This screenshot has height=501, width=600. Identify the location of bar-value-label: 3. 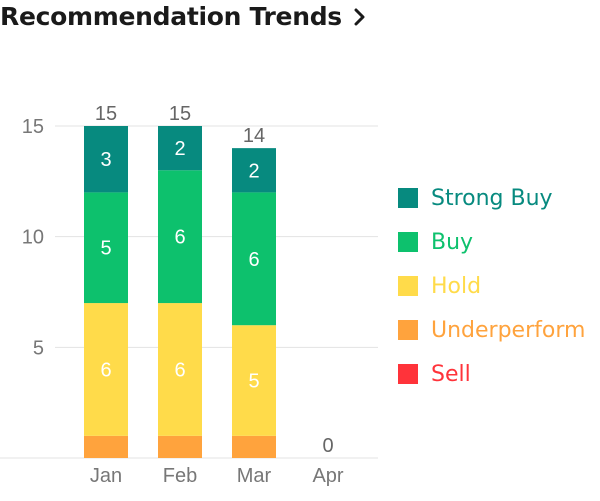
(105, 160).